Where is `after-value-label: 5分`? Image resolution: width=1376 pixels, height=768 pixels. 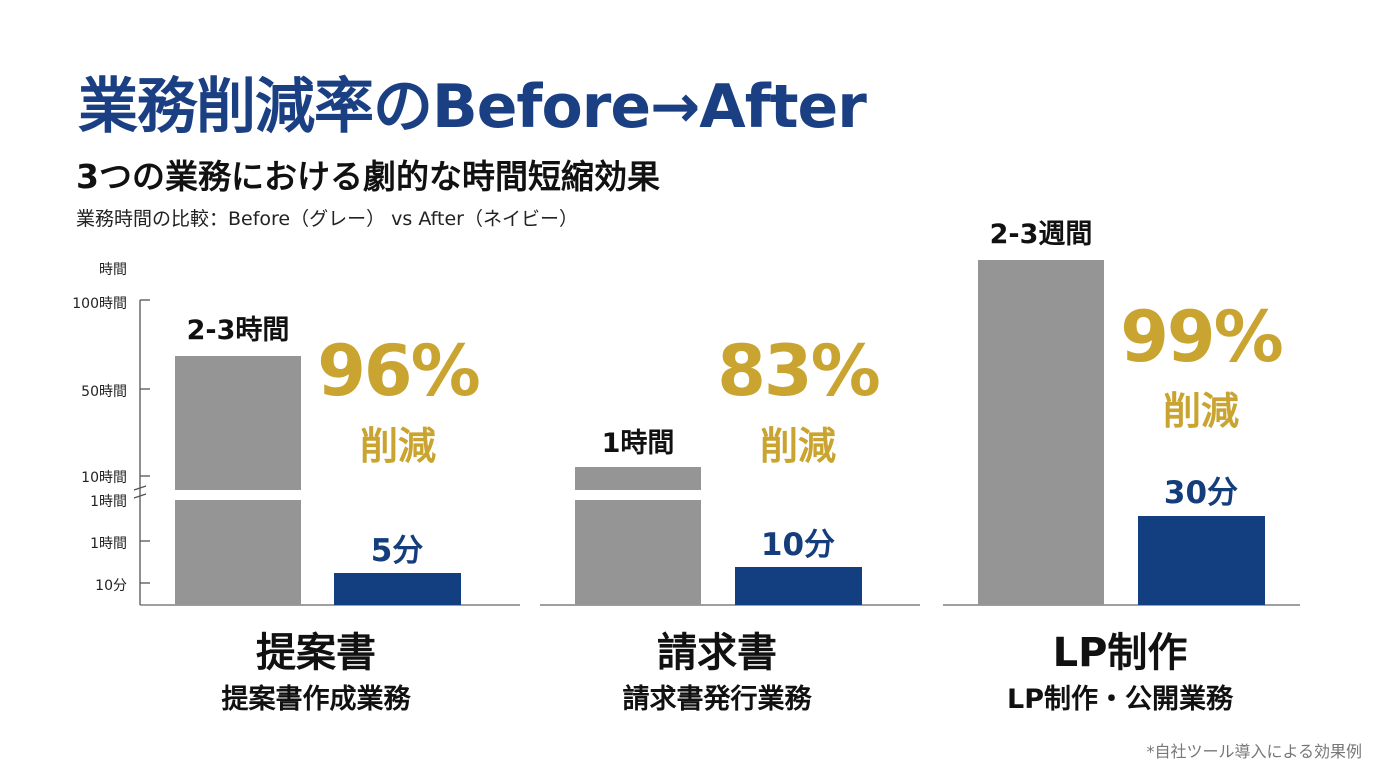
after-value-label: 5分 is located at coordinates (397, 551).